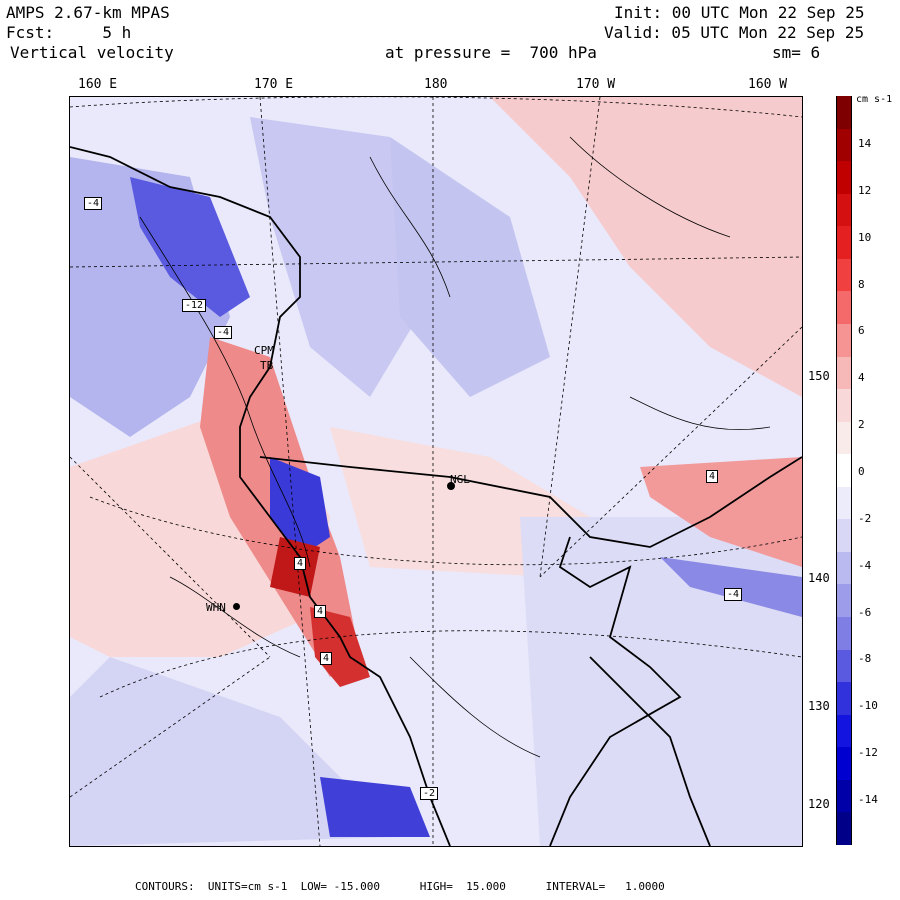  I want to click on ross-downdraft, so click(300, 507).